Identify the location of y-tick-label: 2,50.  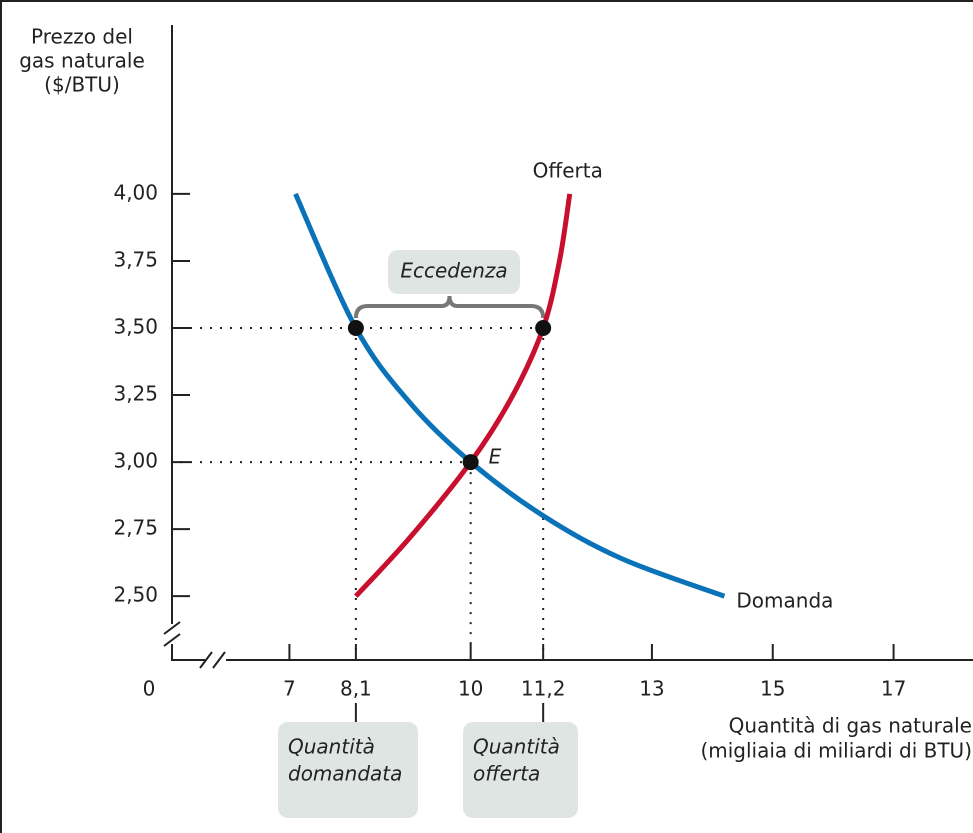
(135, 595).